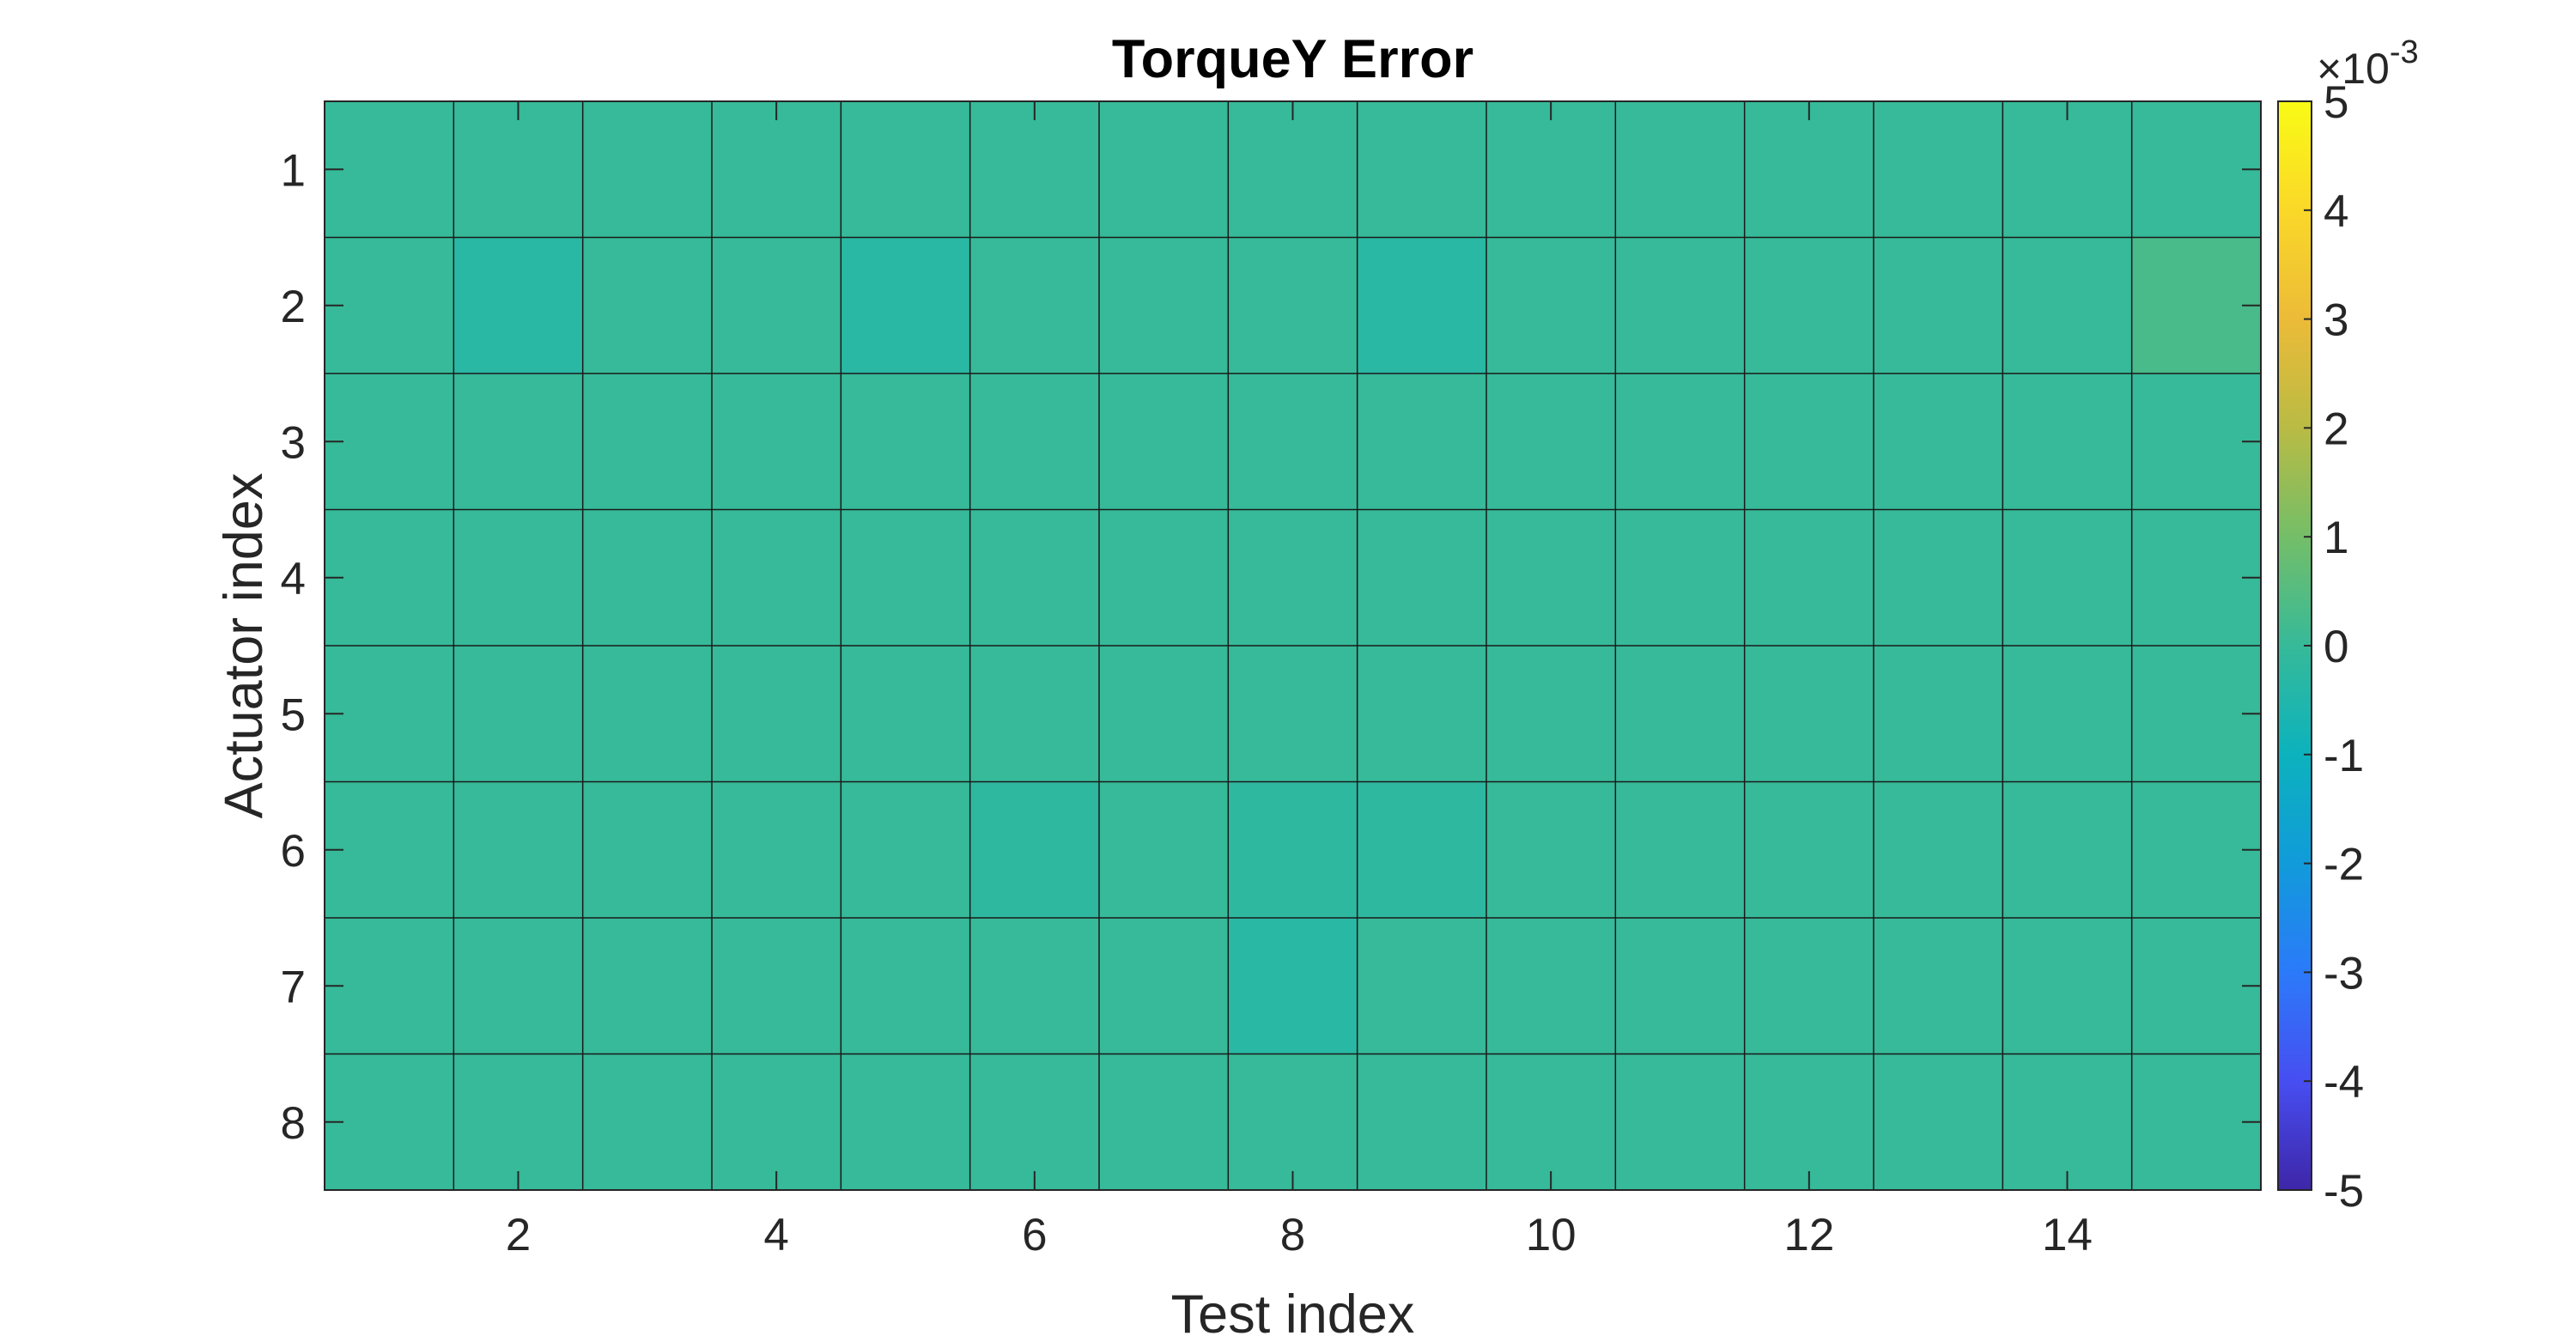 Image resolution: width=2576 pixels, height=1342 pixels. What do you see at coordinates (2405, 52) in the screenshot?
I see `colorbar-exponent-power: -3` at bounding box center [2405, 52].